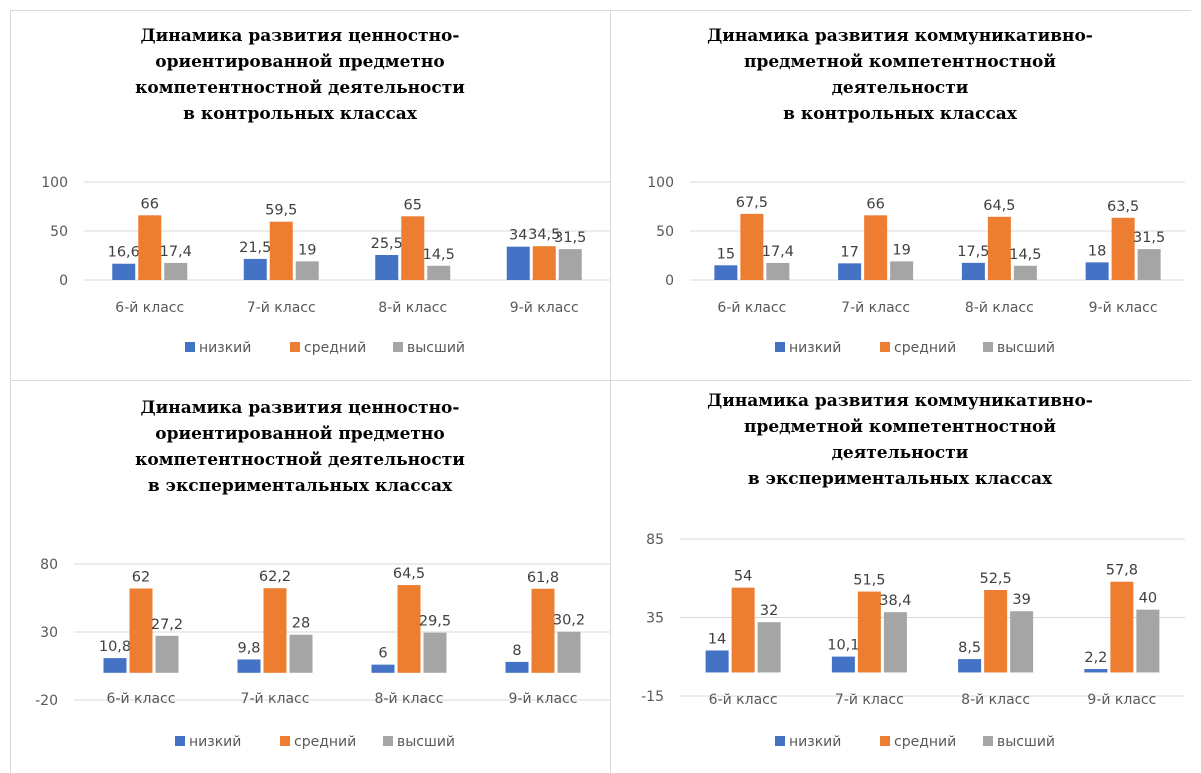 The width and height of the screenshot is (1201, 773). What do you see at coordinates (387, 244) in the screenshot?
I see `data-label: 25,5` at bounding box center [387, 244].